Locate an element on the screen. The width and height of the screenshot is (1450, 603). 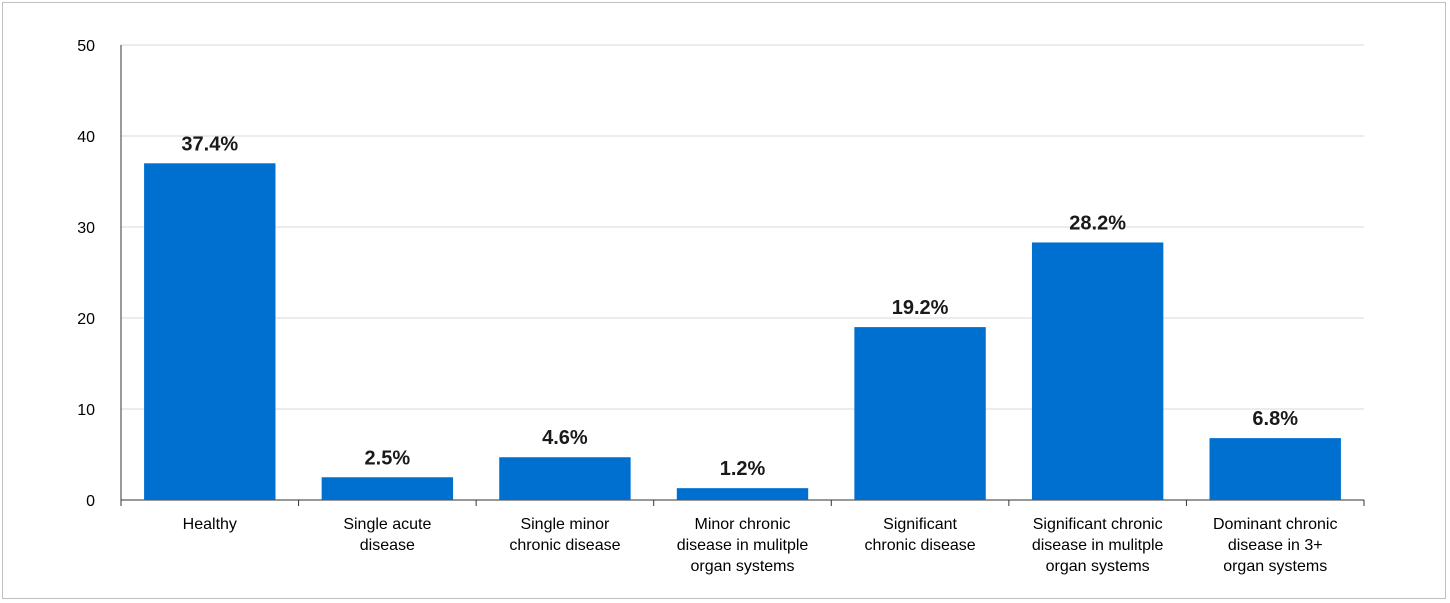
y-tick-label: 30 is located at coordinates (86, 228).